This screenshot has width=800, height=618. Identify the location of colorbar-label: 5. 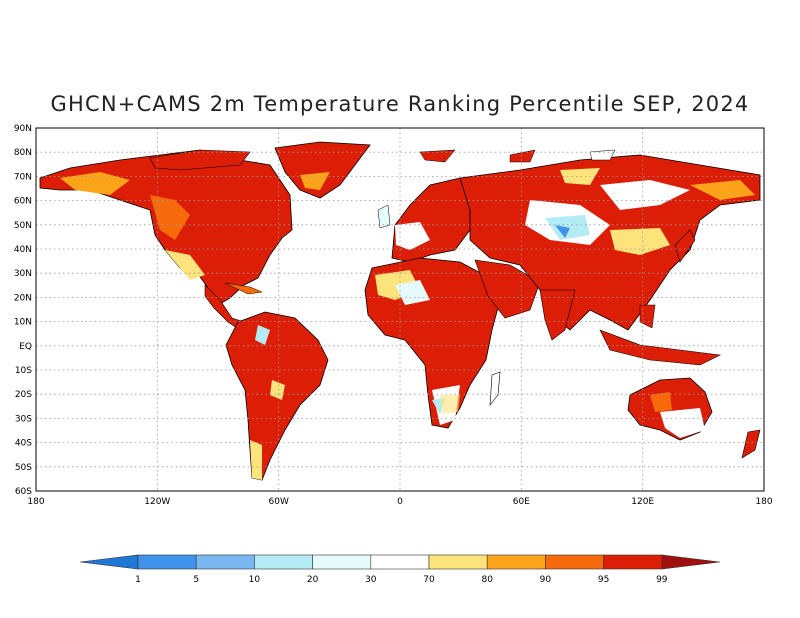
(196, 580).